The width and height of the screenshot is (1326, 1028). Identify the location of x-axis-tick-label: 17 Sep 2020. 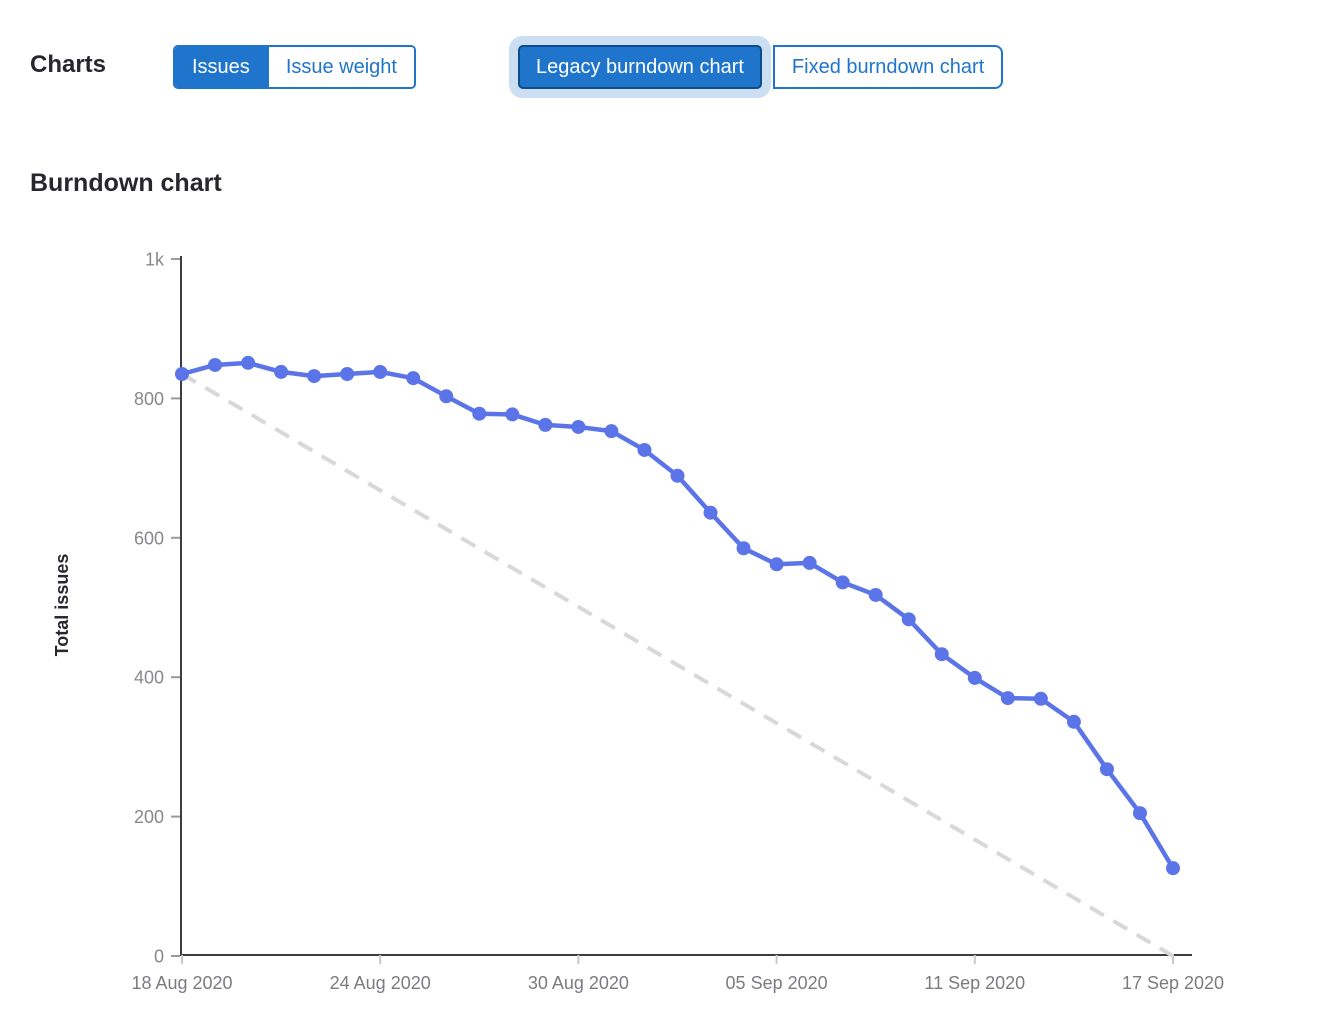
(1173, 983).